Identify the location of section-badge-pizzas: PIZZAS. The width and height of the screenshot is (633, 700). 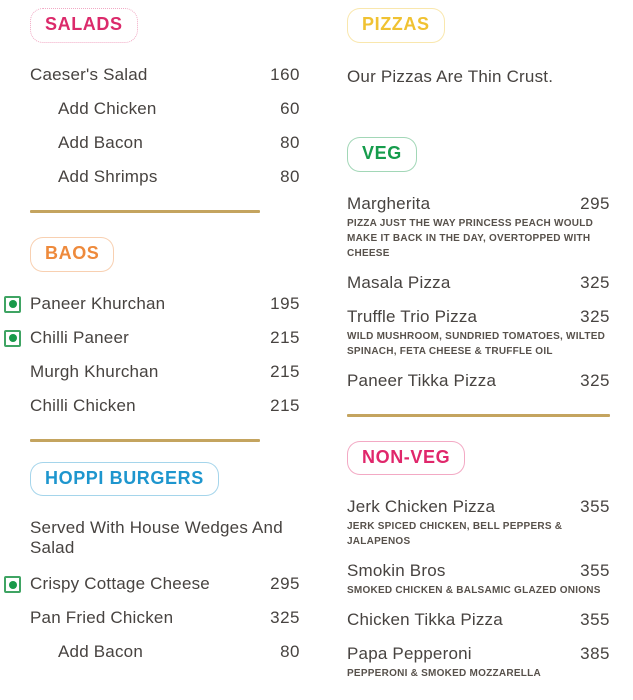
(396, 25).